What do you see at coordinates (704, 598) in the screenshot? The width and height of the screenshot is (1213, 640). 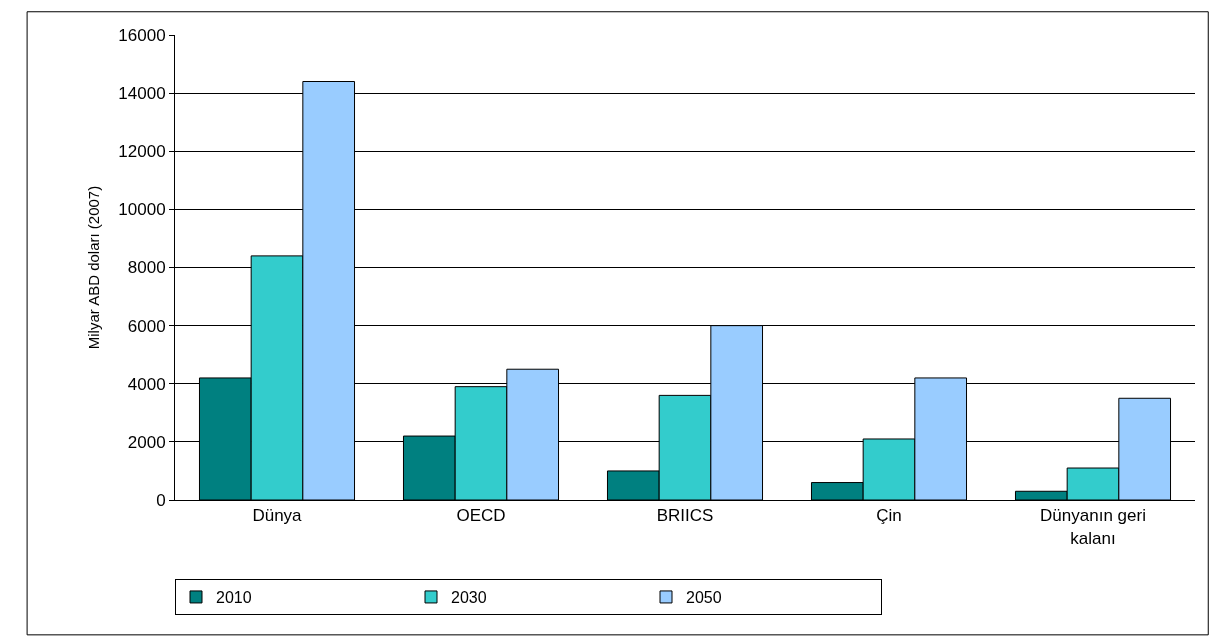 I see `legend-label: 2050` at bounding box center [704, 598].